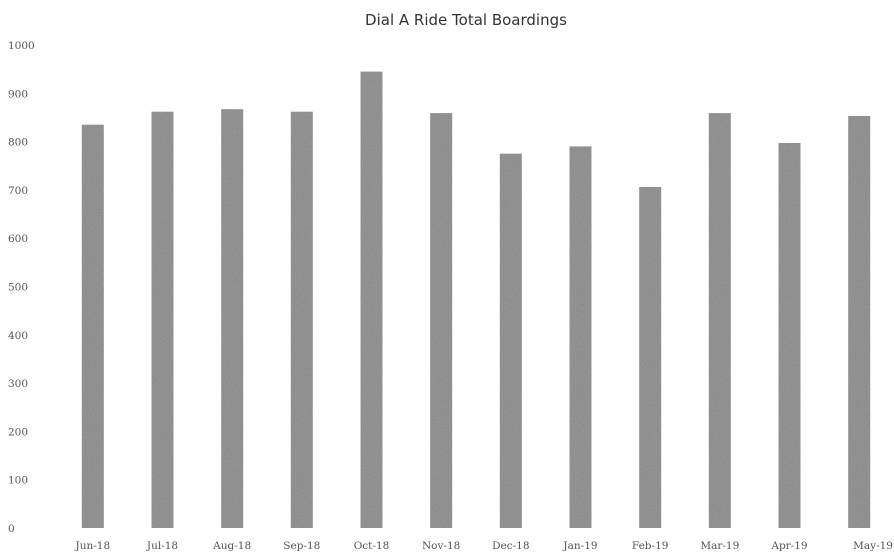  I want to click on x-tick-label: Aug-18, so click(231, 546).